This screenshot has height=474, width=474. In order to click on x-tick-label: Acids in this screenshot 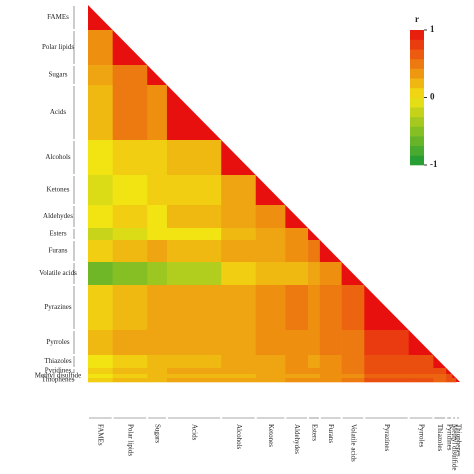, I will do `click(194, 432)`.